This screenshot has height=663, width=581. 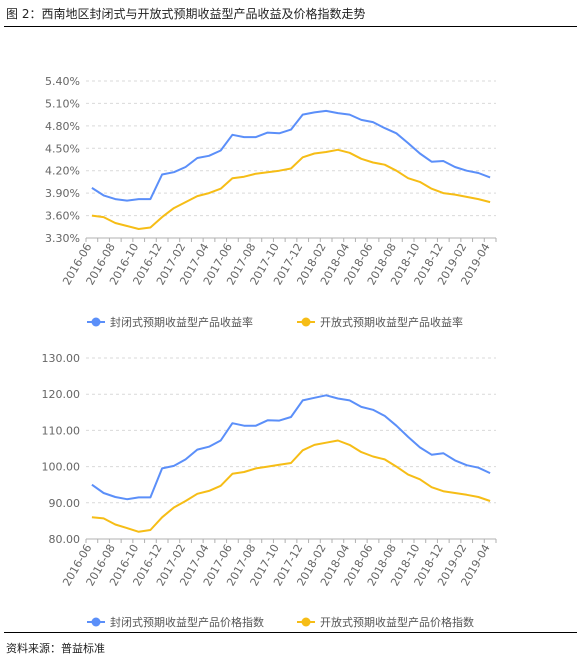 What do you see at coordinates (62, 103) in the screenshot?
I see `y-tick-label: 5.10%` at bounding box center [62, 103].